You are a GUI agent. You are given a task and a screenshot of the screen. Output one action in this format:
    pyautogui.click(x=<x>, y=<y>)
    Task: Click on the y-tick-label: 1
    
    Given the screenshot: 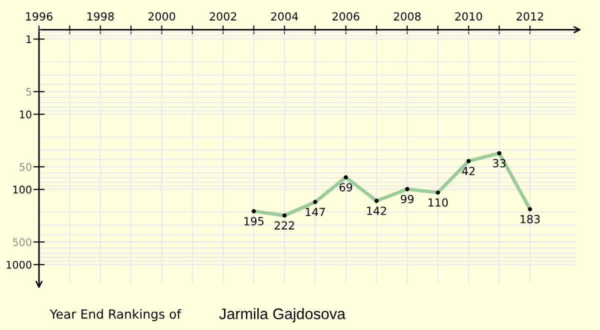 What is the action you would take?
    pyautogui.click(x=29, y=39)
    